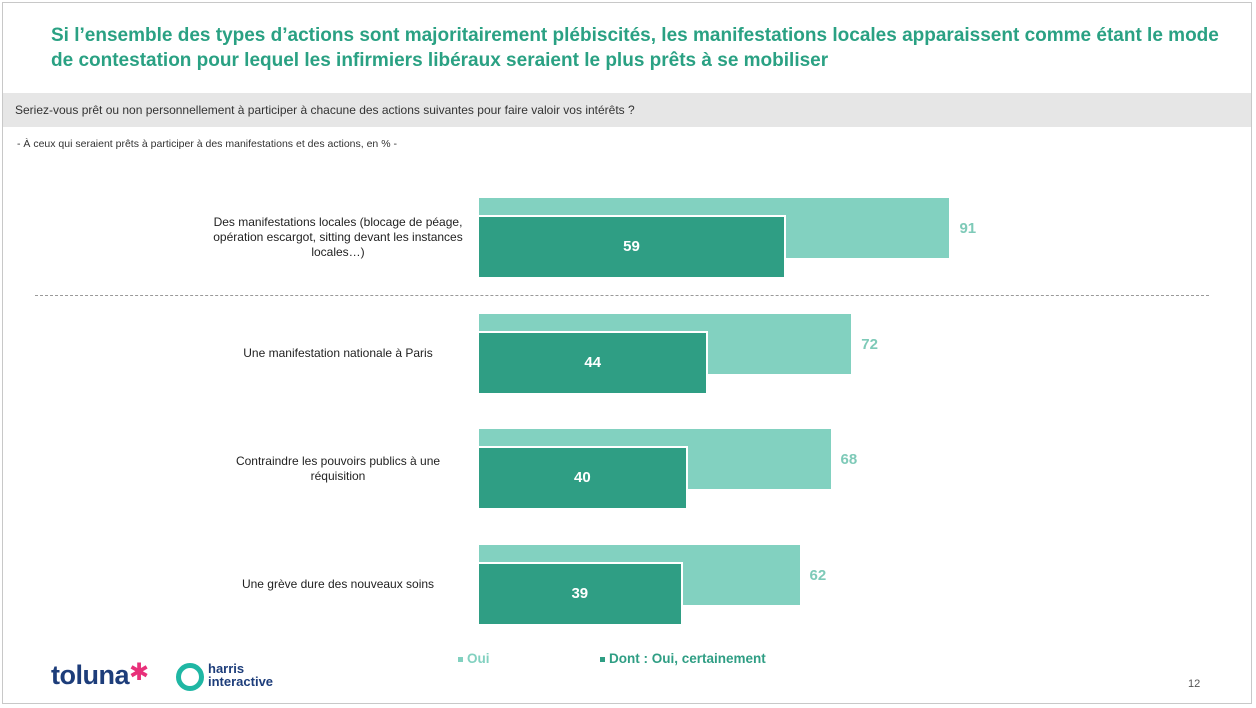 The height and width of the screenshot is (708, 1256). I want to click on legend-label-certainement: Dont : Oui, certainement, so click(687, 658).